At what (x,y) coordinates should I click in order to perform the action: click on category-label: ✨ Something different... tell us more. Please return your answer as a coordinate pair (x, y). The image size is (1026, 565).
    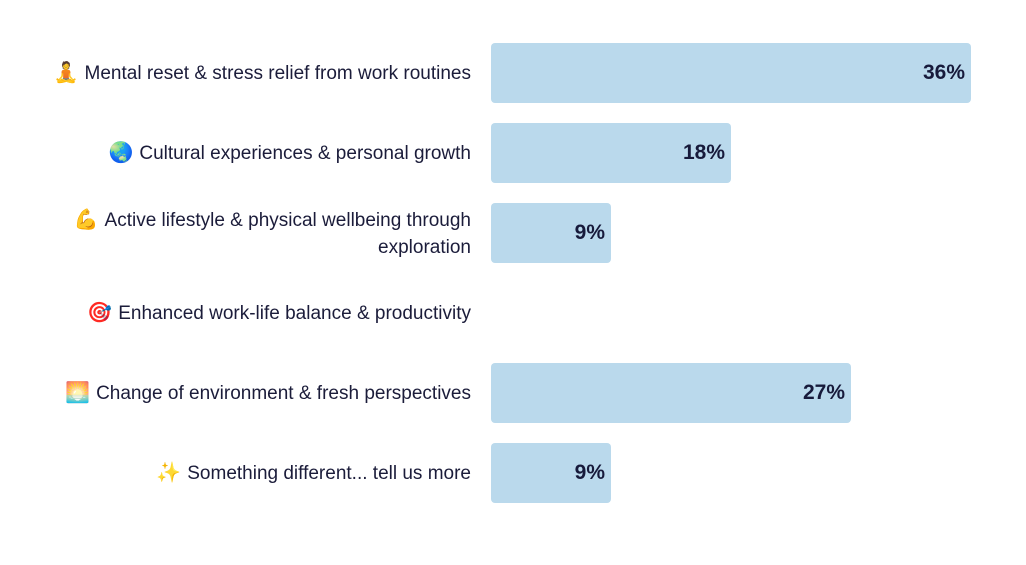
    Looking at the image, I should click on (251, 473).